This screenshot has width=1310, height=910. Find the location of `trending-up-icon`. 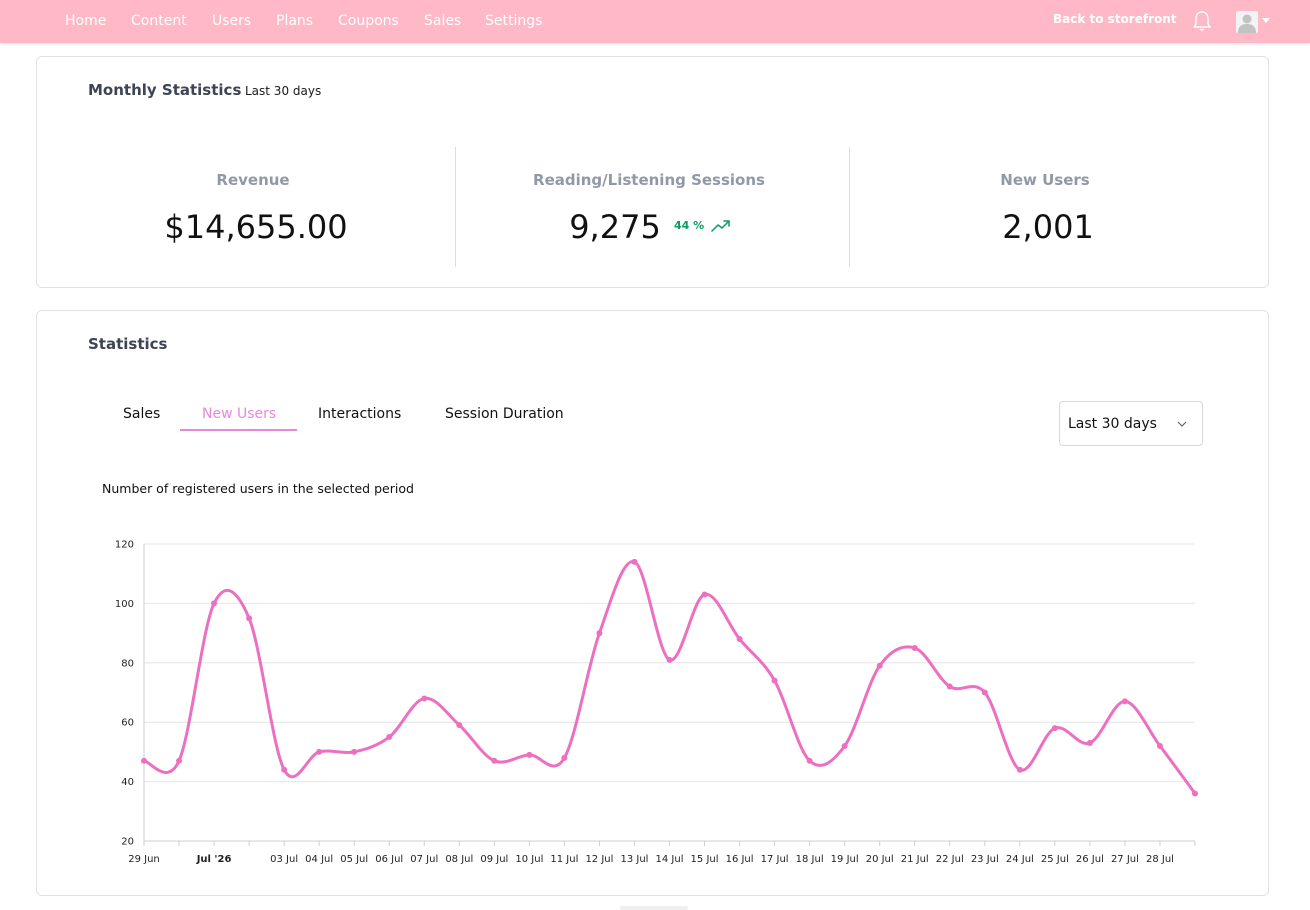

trending-up-icon is located at coordinates (720, 226).